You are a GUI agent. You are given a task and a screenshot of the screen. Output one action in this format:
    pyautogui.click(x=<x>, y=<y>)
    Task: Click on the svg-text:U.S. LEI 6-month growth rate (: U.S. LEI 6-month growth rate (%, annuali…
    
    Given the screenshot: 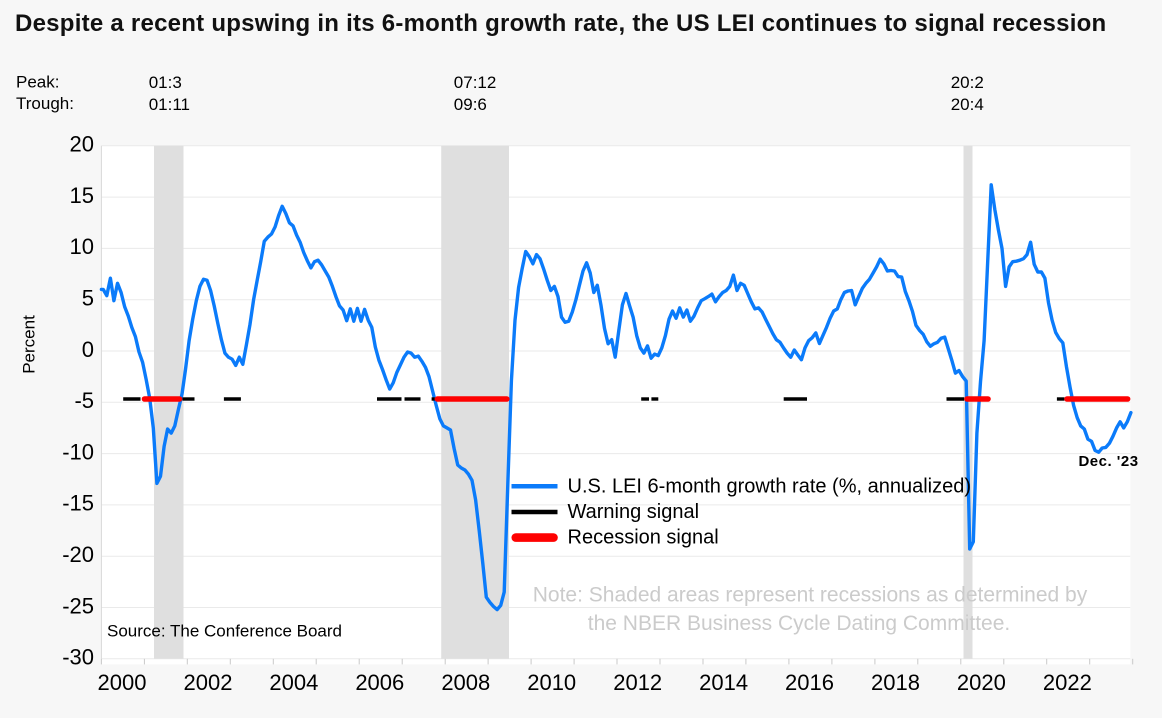 What is the action you would take?
    pyautogui.click(x=770, y=486)
    